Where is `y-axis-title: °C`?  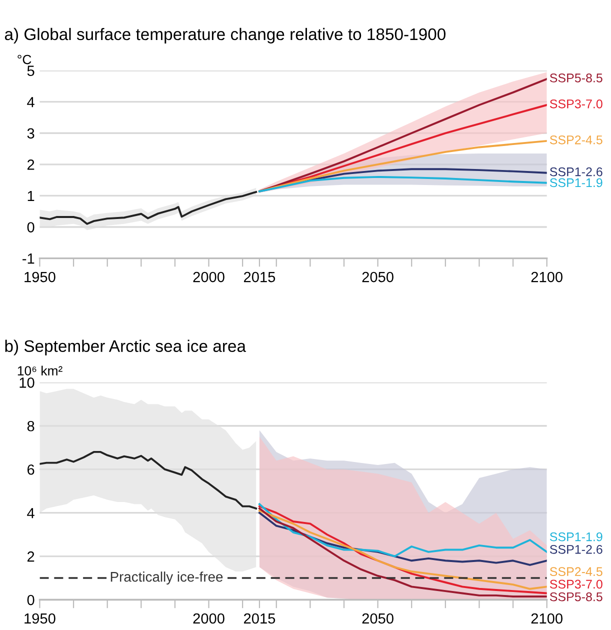
y-axis-title: °C is located at coordinates (25, 59).